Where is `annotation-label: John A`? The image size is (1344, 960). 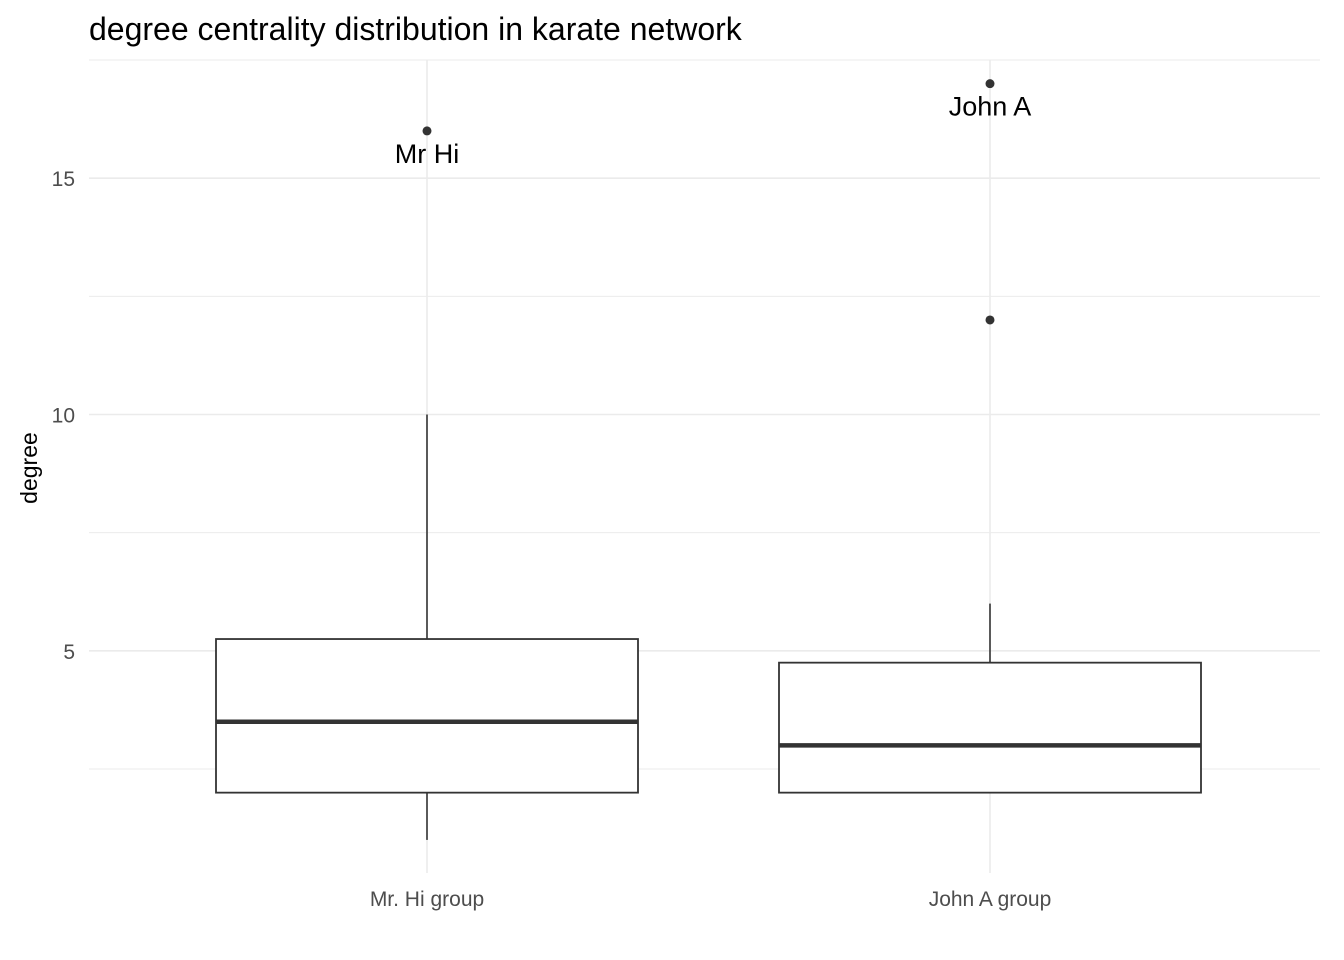
annotation-label: John A is located at coordinates (990, 107).